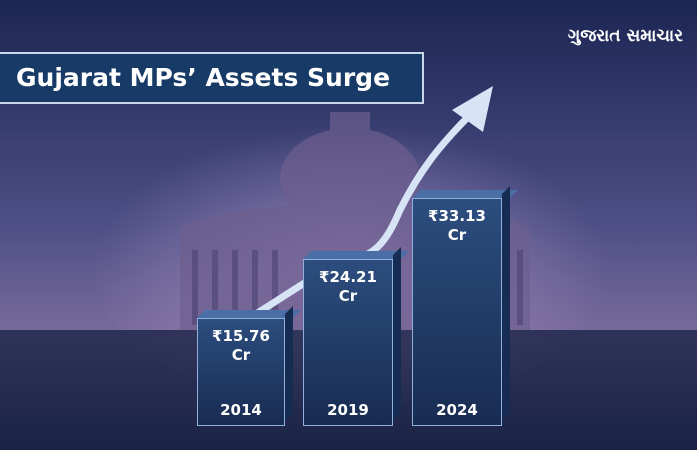 The height and width of the screenshot is (450, 697). I want to click on value-label: ₹33.13 Cr, so click(457, 225).